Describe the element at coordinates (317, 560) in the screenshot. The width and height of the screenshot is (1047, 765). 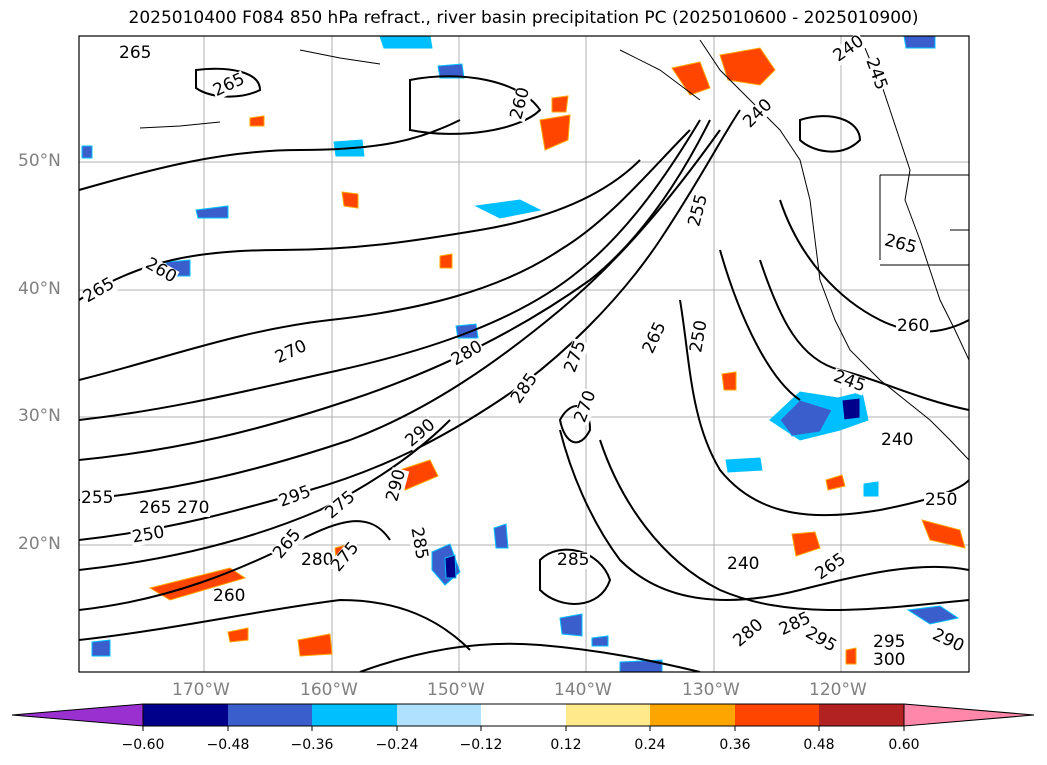
I see `contour-label: 280` at that location.